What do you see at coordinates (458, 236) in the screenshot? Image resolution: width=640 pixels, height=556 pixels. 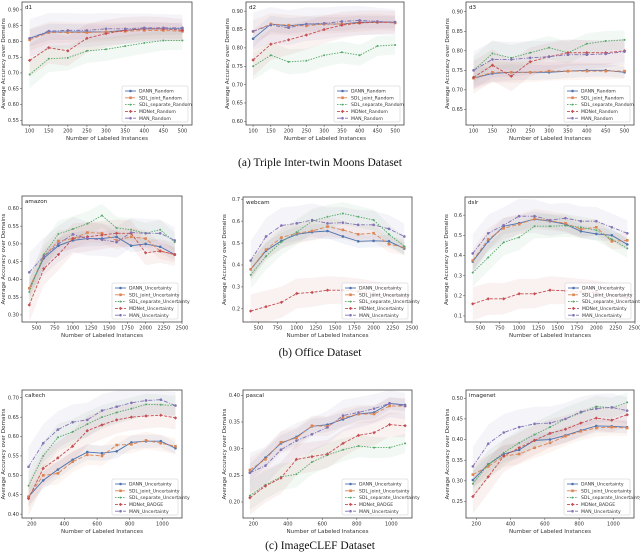 I see `y-tick-label: 0.5` at bounding box center [458, 236].